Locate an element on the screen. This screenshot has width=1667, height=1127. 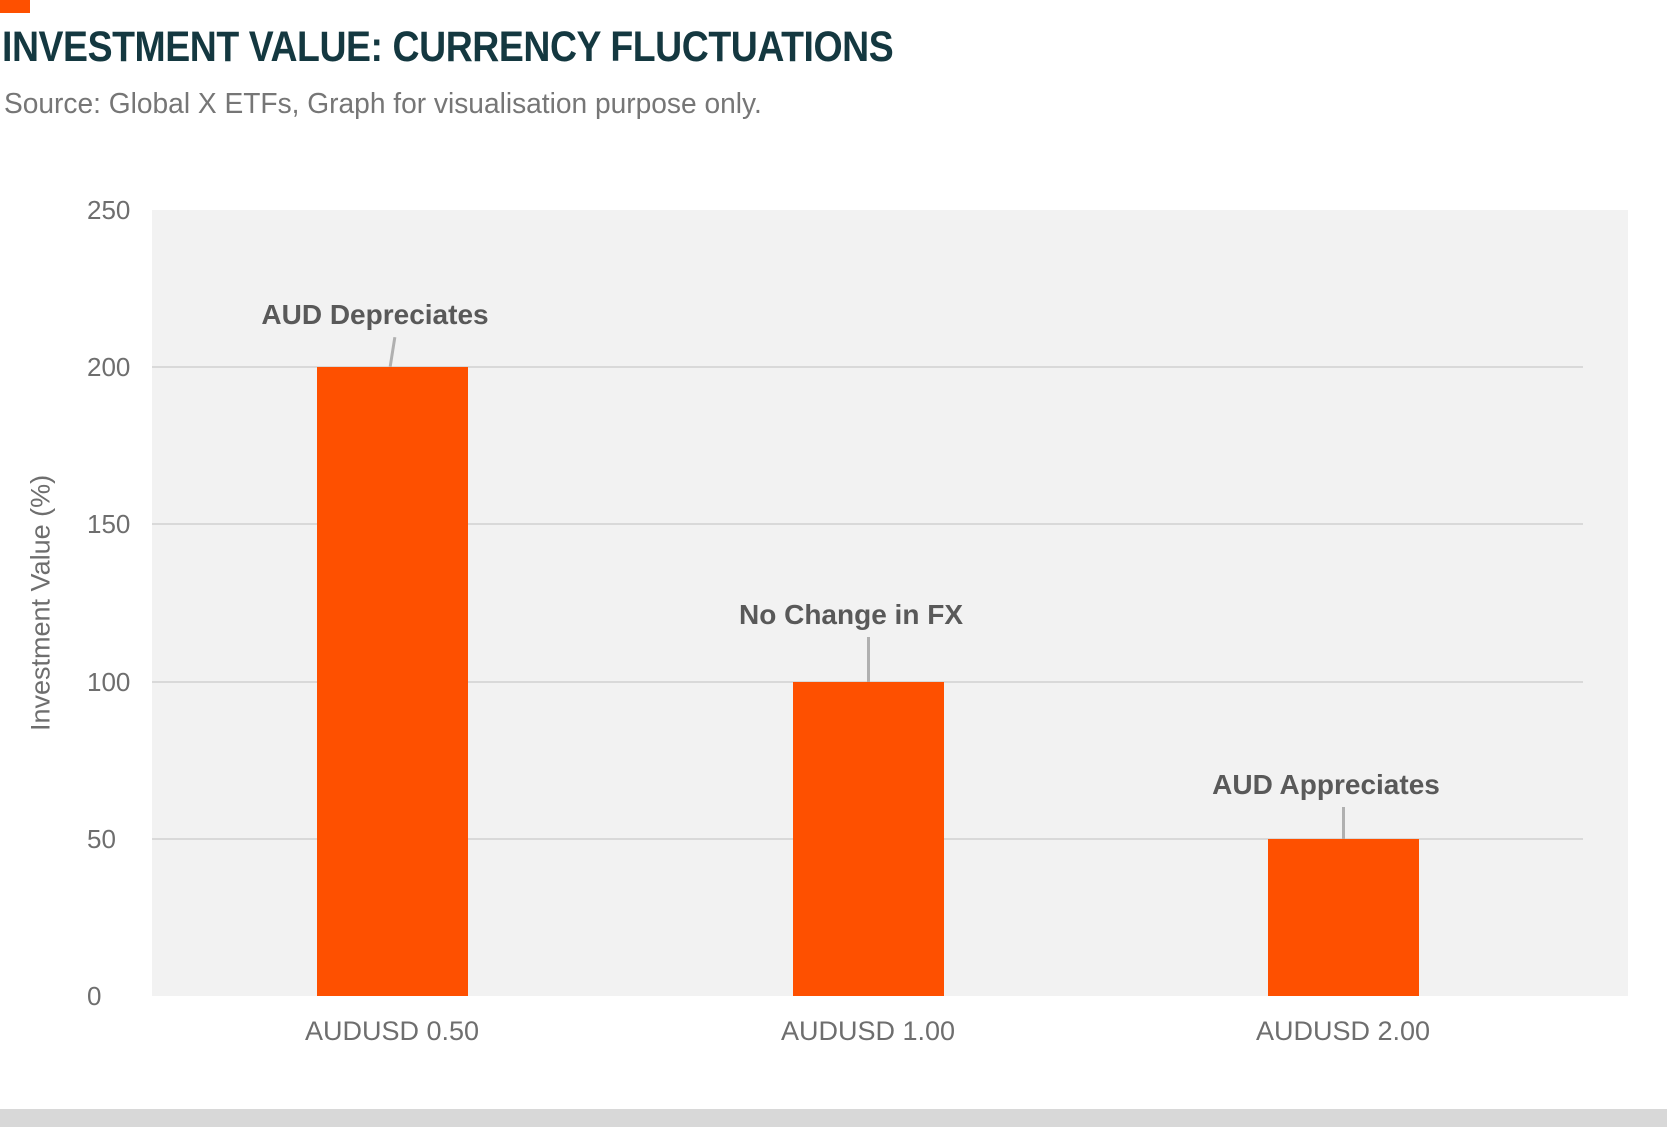
bar-annotation: AUD Appreciates is located at coordinates (1326, 784).